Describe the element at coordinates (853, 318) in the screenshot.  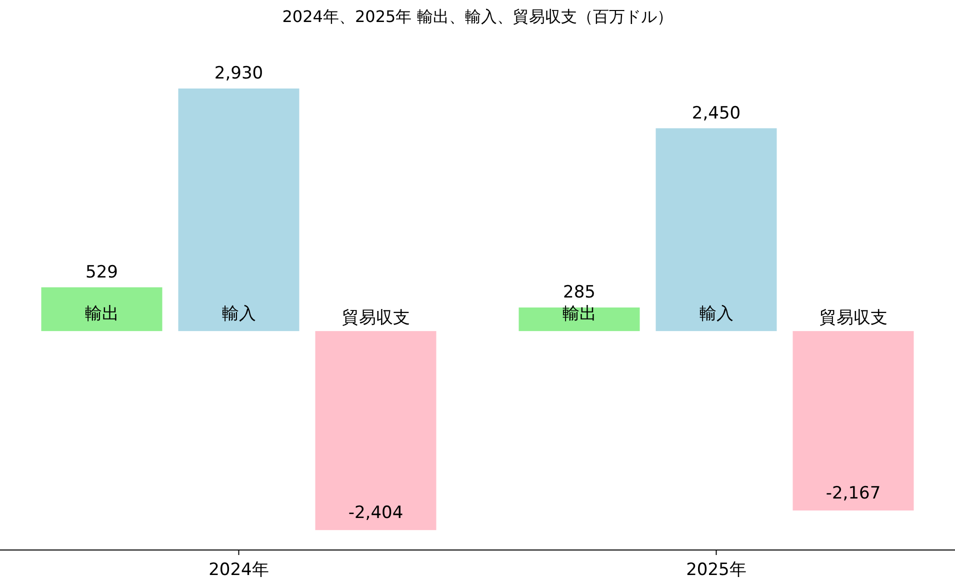
I see `text: 貿易収支` at that location.